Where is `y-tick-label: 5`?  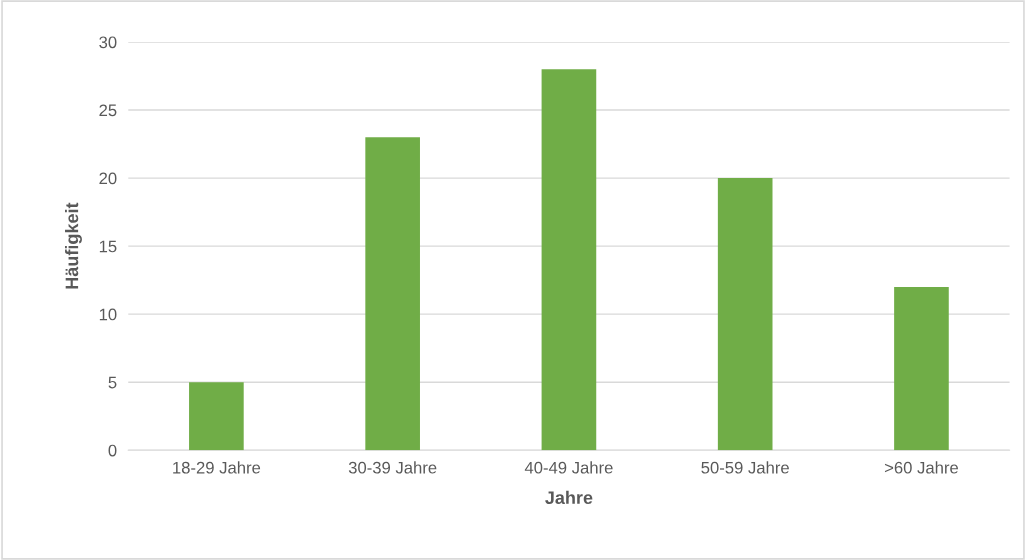 y-tick-label: 5 is located at coordinates (112, 382).